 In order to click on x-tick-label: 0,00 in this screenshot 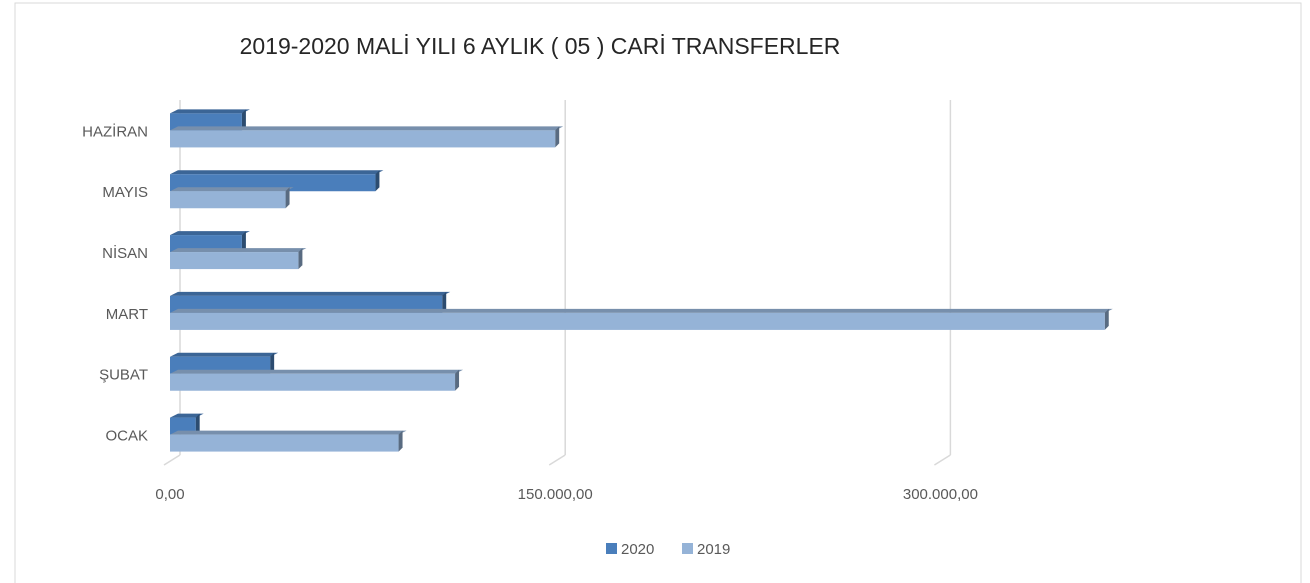, I will do `click(169, 494)`.